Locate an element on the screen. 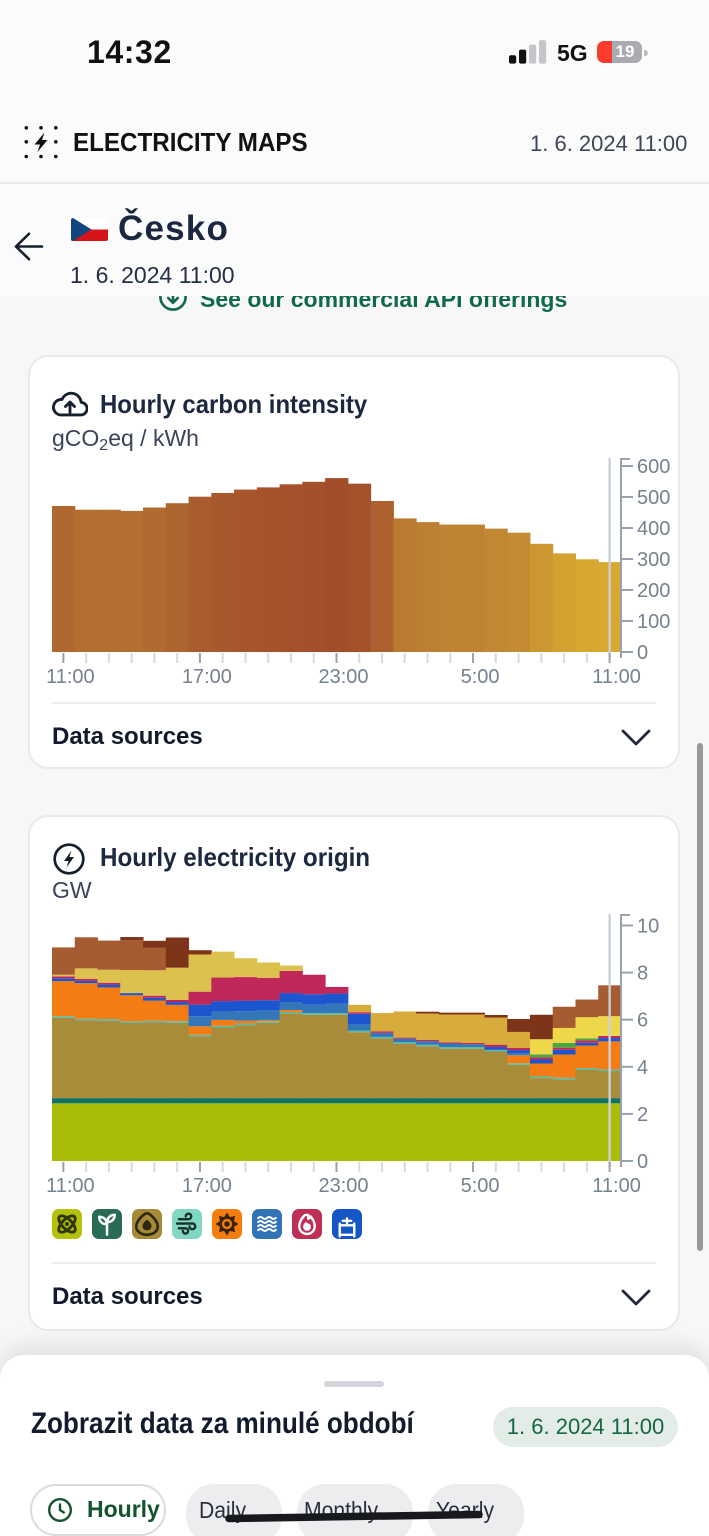  svg-text: 200 is located at coordinates (653, 591).